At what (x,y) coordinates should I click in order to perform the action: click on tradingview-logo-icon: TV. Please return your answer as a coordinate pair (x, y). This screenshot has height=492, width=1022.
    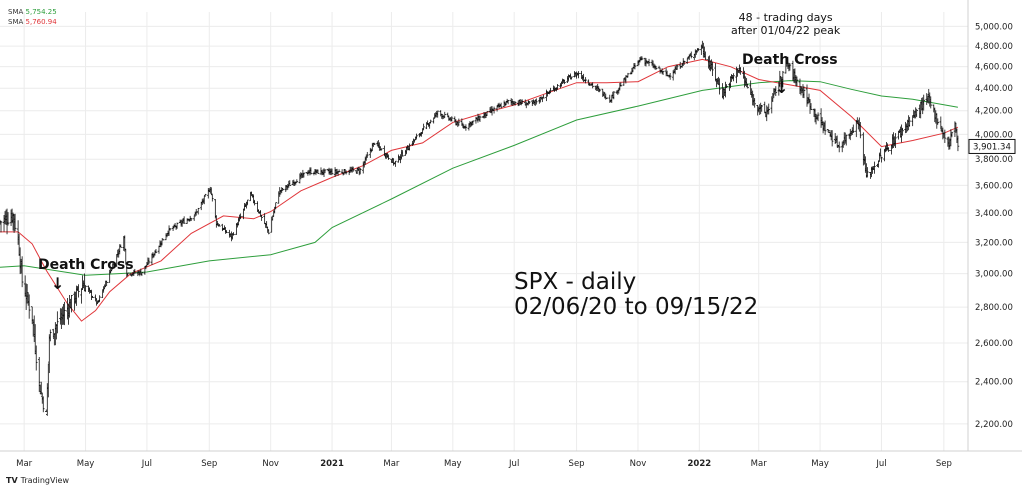
    Looking at the image, I should click on (12, 480).